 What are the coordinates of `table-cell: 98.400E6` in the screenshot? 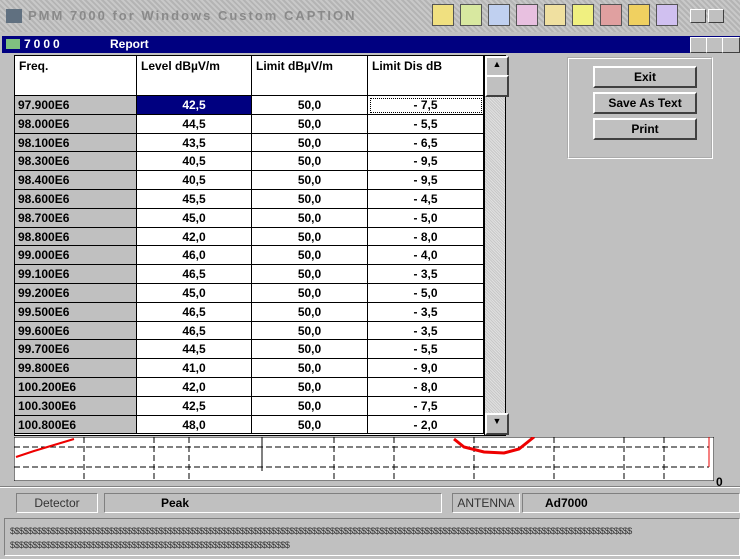 It's located at (76, 180).